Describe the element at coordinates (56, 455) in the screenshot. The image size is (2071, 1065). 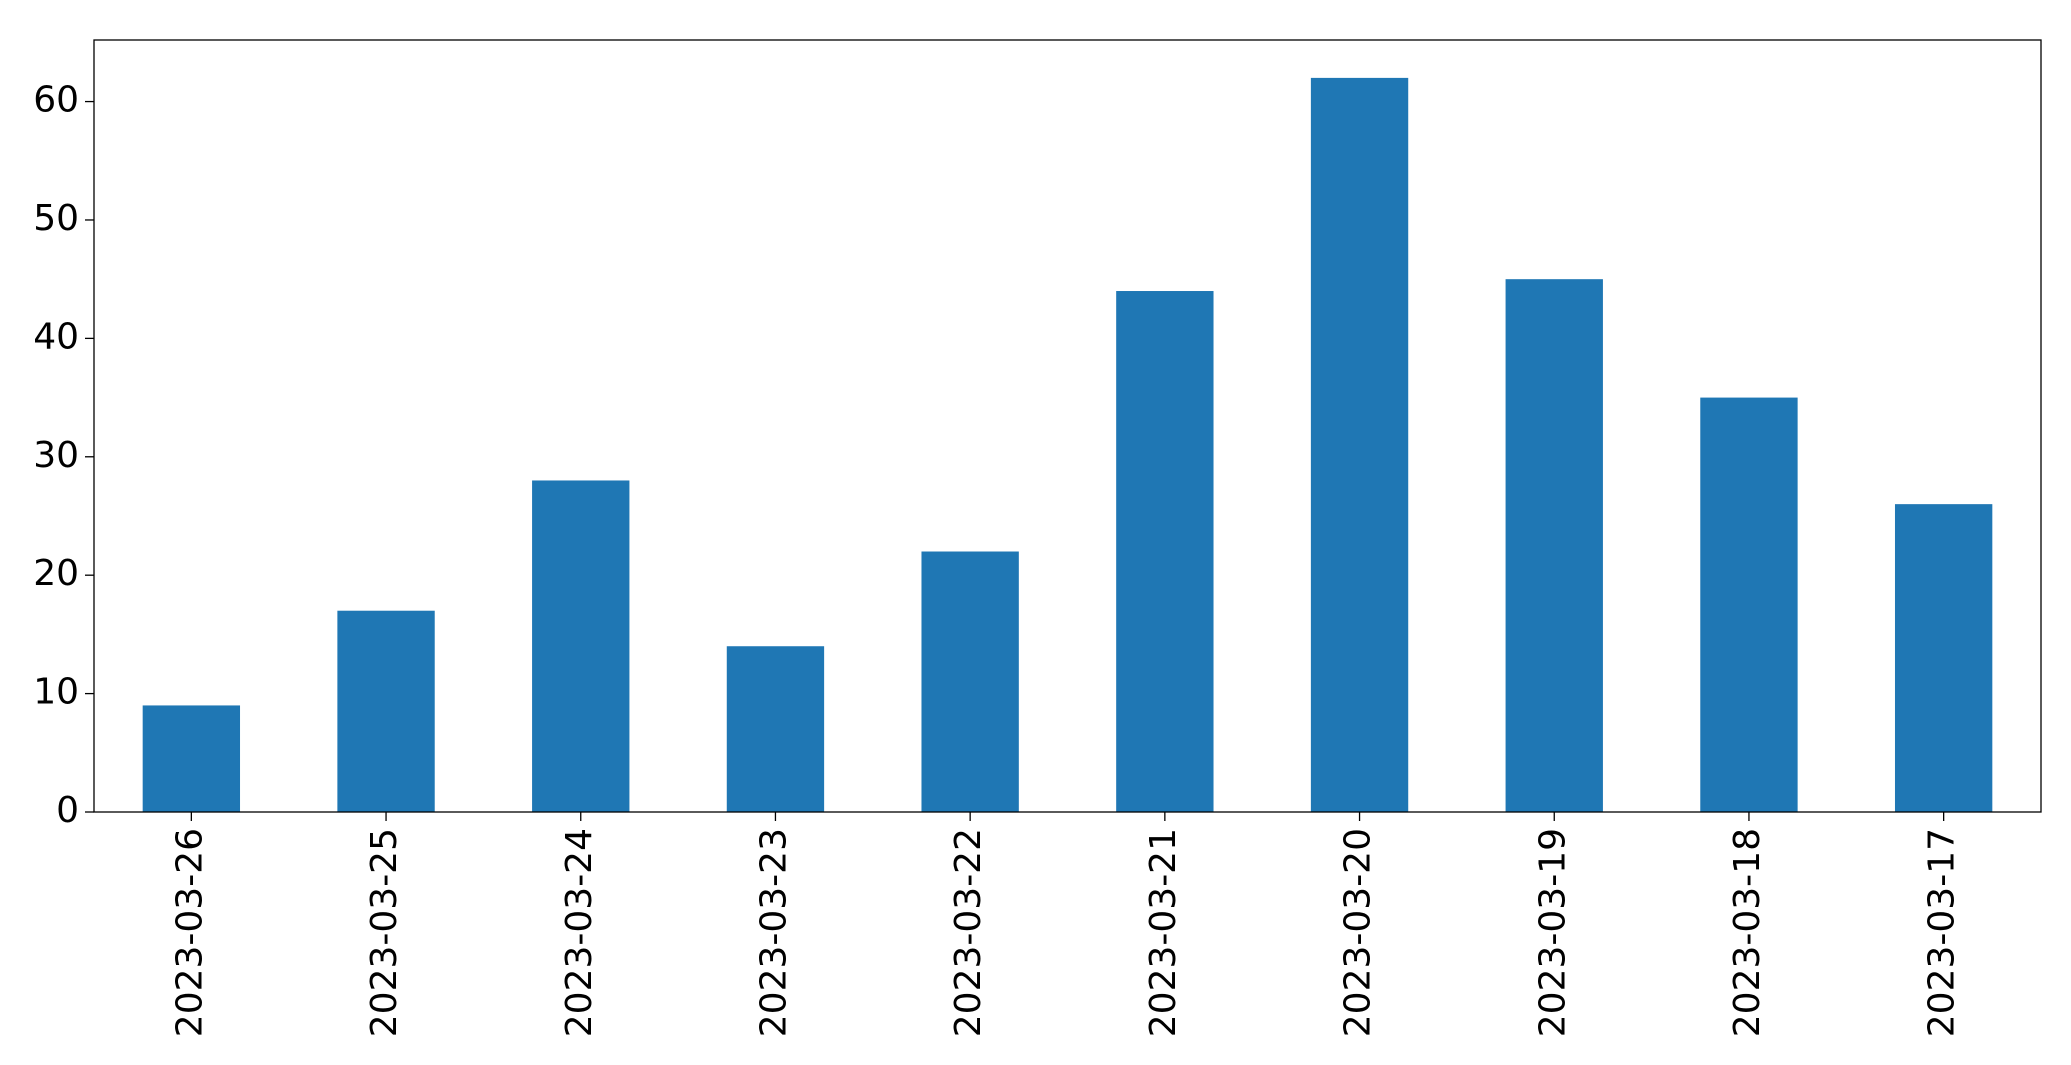
I see `y-tick-label: 30` at that location.